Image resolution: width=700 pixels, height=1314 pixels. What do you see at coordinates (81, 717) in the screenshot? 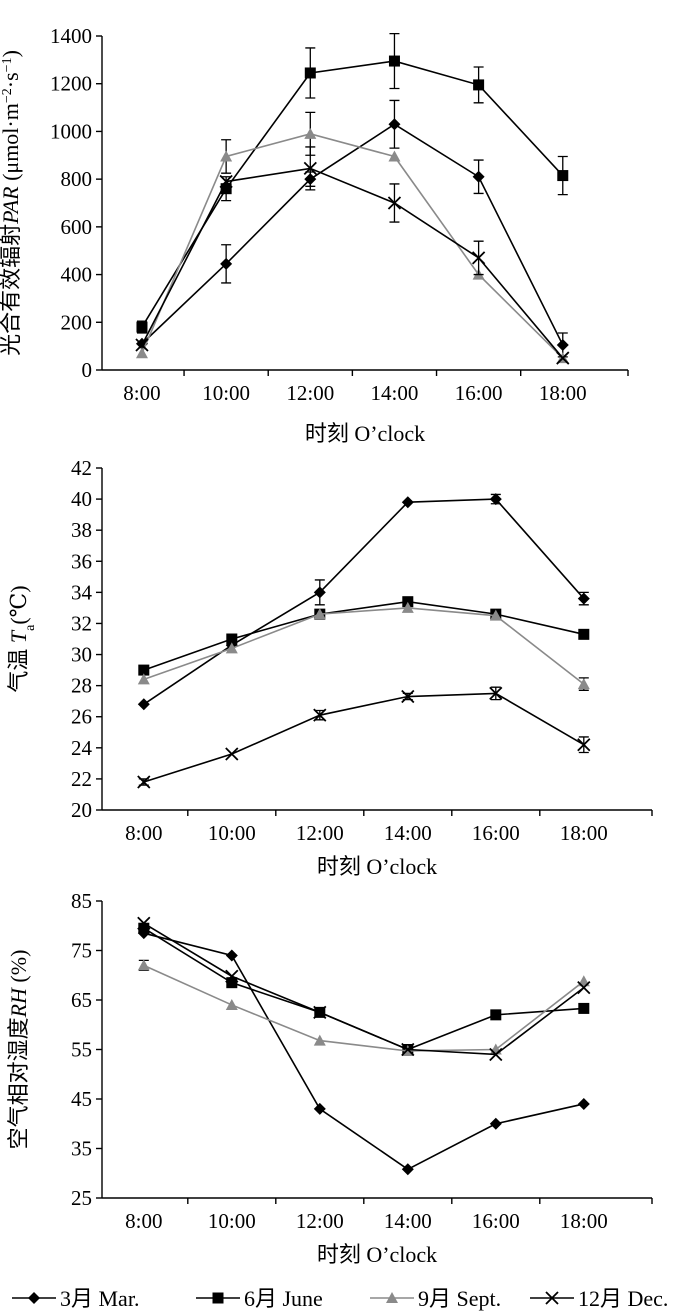
I see `y-tick-label: 26` at bounding box center [81, 717].